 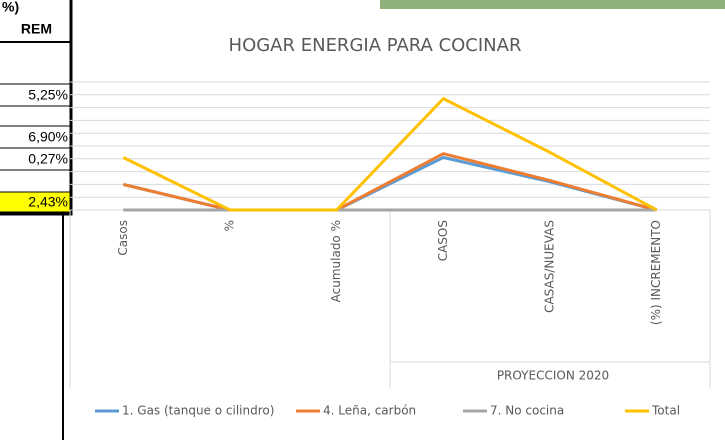 I want to click on table-cell: 5,25%, so click(x=48, y=95).